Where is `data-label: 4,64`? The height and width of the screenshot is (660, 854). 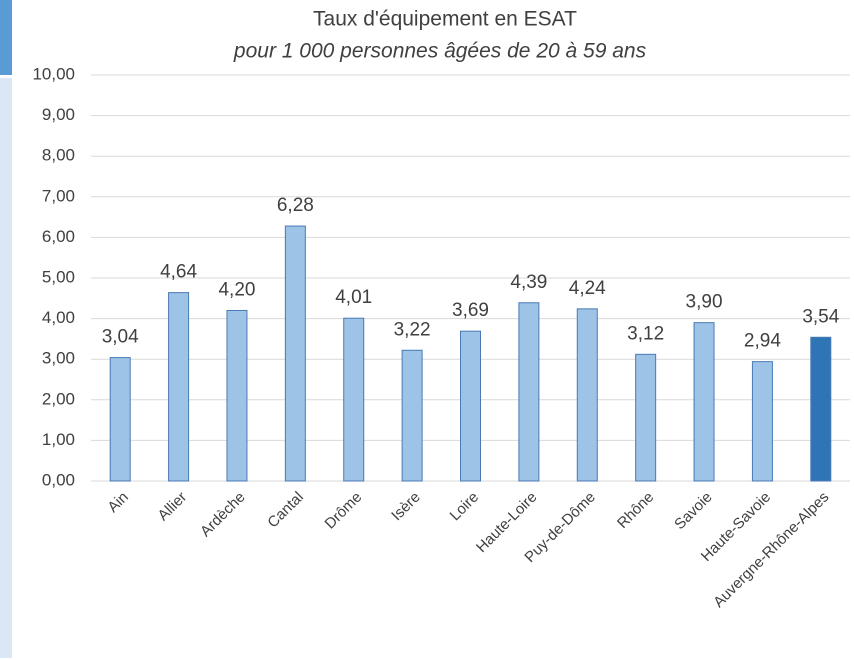 data-label: 4,64 is located at coordinates (178, 272).